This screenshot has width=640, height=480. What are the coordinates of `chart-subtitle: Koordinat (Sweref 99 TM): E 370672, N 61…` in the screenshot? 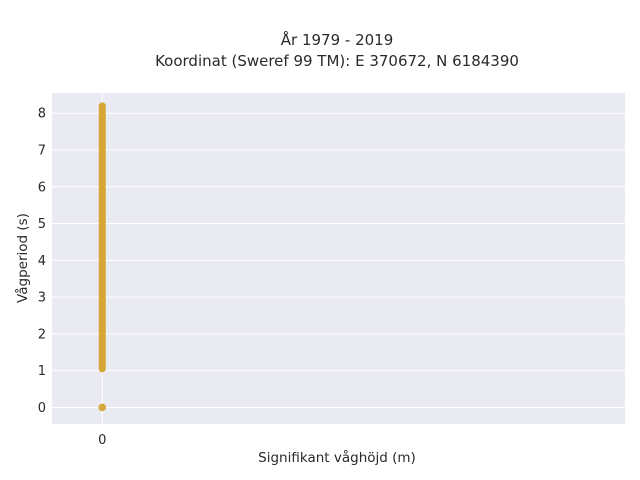 It's located at (337, 61).